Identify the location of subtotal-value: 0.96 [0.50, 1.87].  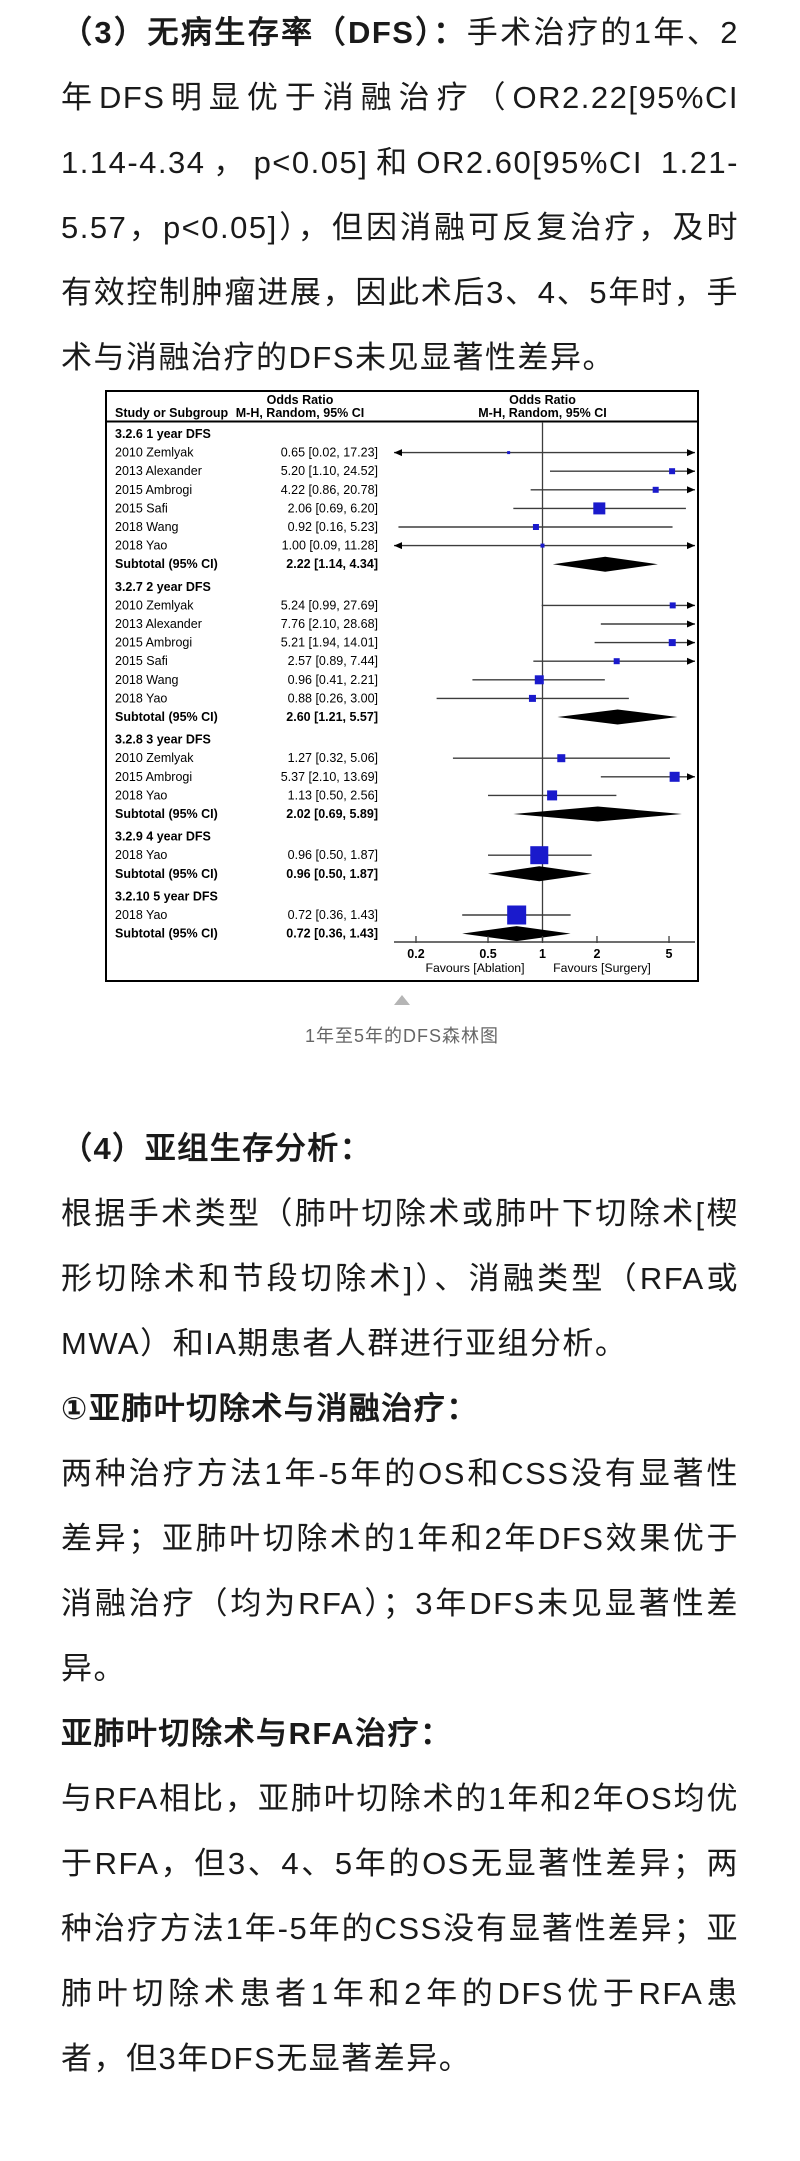
(332, 874).